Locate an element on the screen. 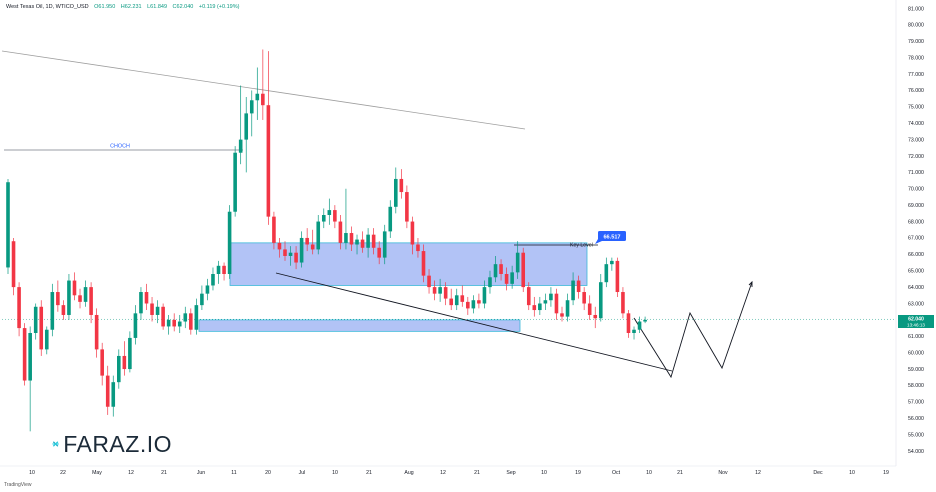  footer-text: TradingView is located at coordinates (18, 485).